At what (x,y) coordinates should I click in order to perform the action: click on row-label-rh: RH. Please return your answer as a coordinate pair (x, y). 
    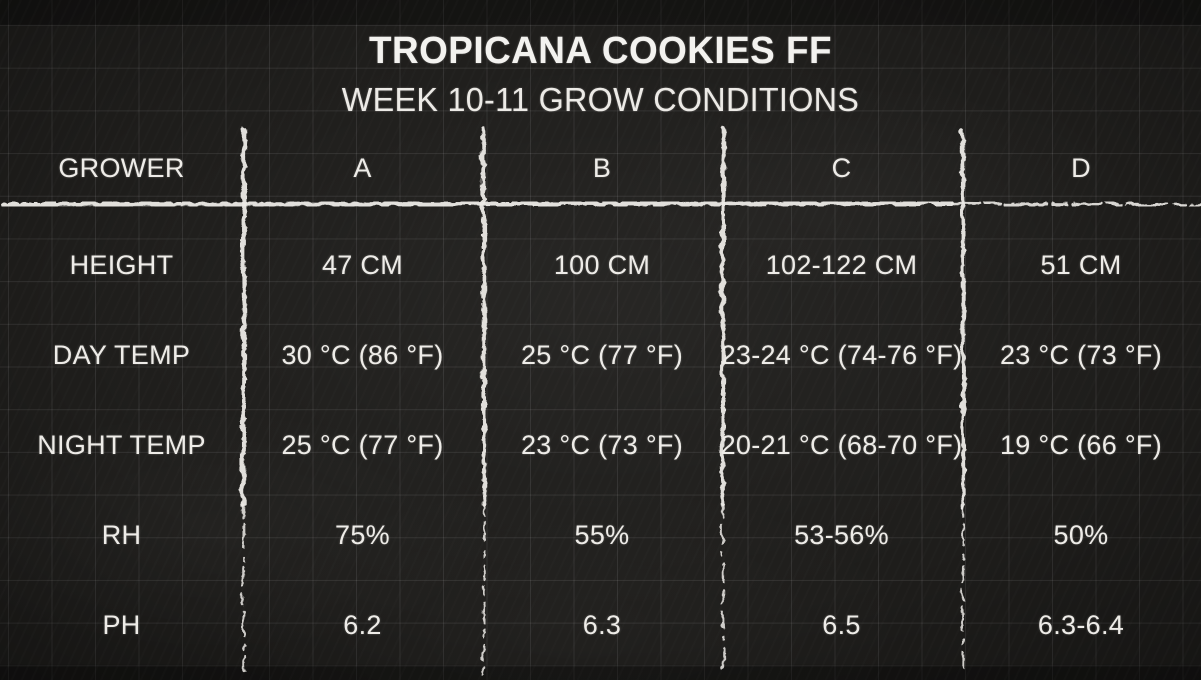
    Looking at the image, I should click on (121, 534).